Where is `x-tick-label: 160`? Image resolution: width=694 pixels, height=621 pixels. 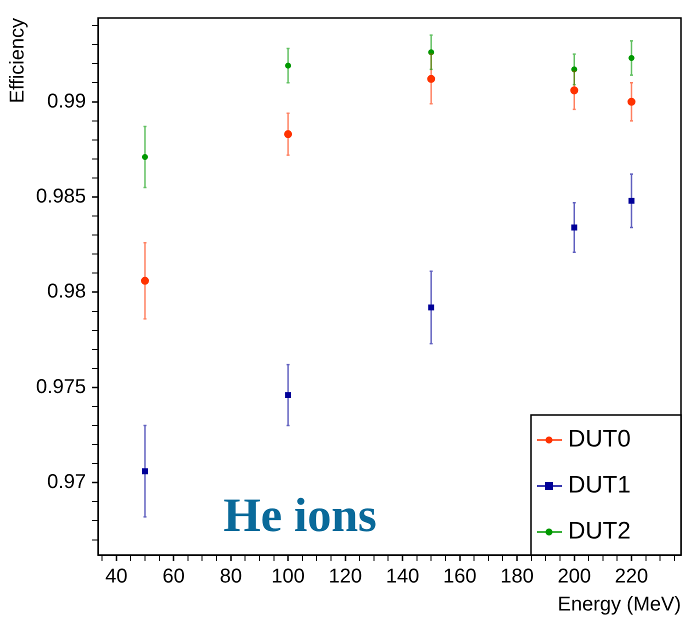 x-tick-label: 160 is located at coordinates (459, 577).